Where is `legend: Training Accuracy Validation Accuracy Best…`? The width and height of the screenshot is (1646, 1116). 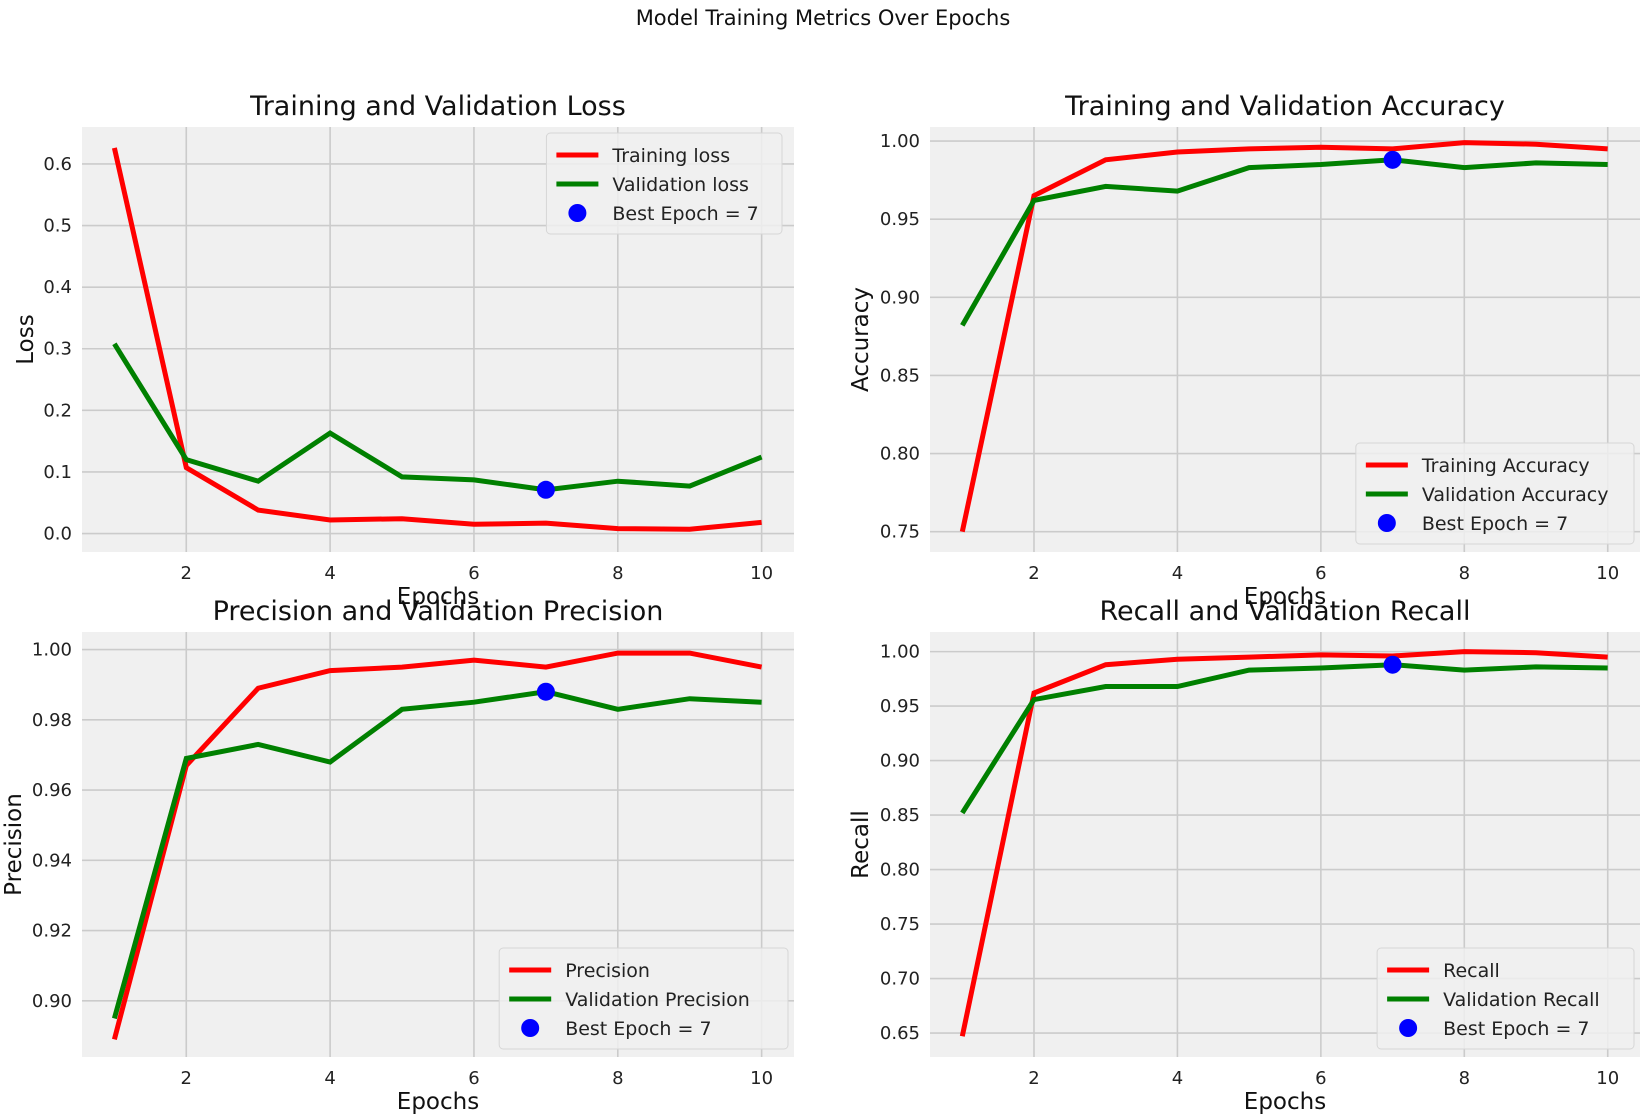 legend: Training Accuracy Validation Accuracy Best… is located at coordinates (1495, 493).